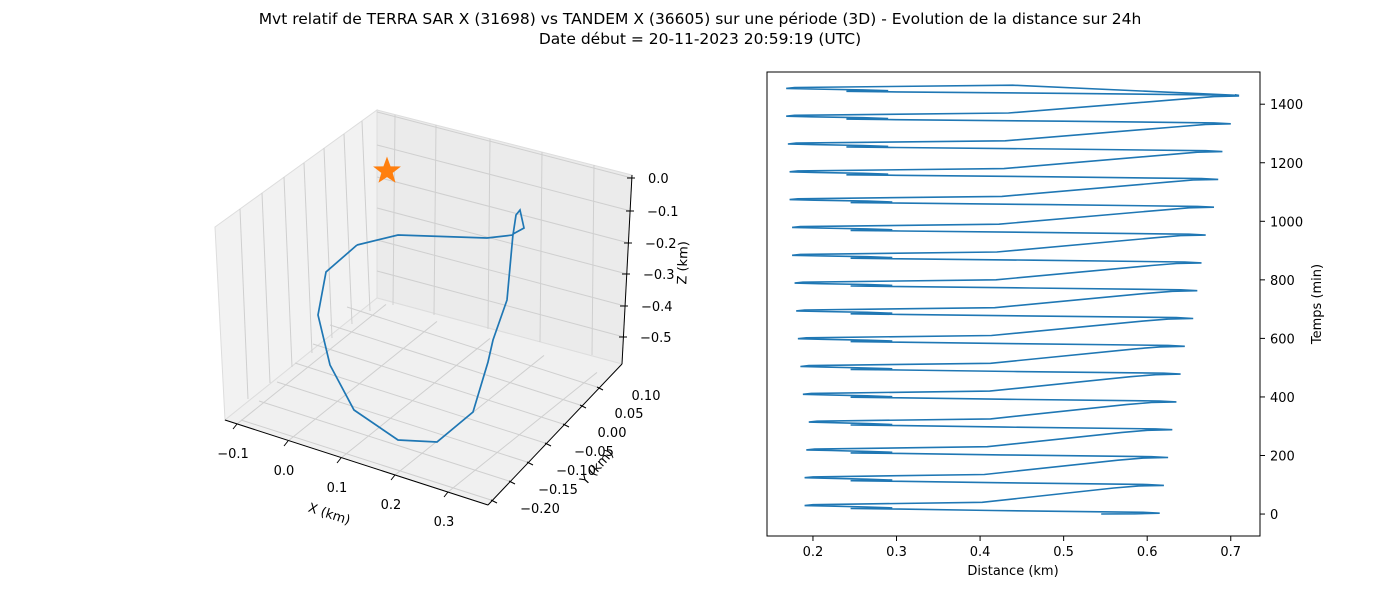  I want to click on y-axis-label-2d: Temps (min), so click(1317, 304).